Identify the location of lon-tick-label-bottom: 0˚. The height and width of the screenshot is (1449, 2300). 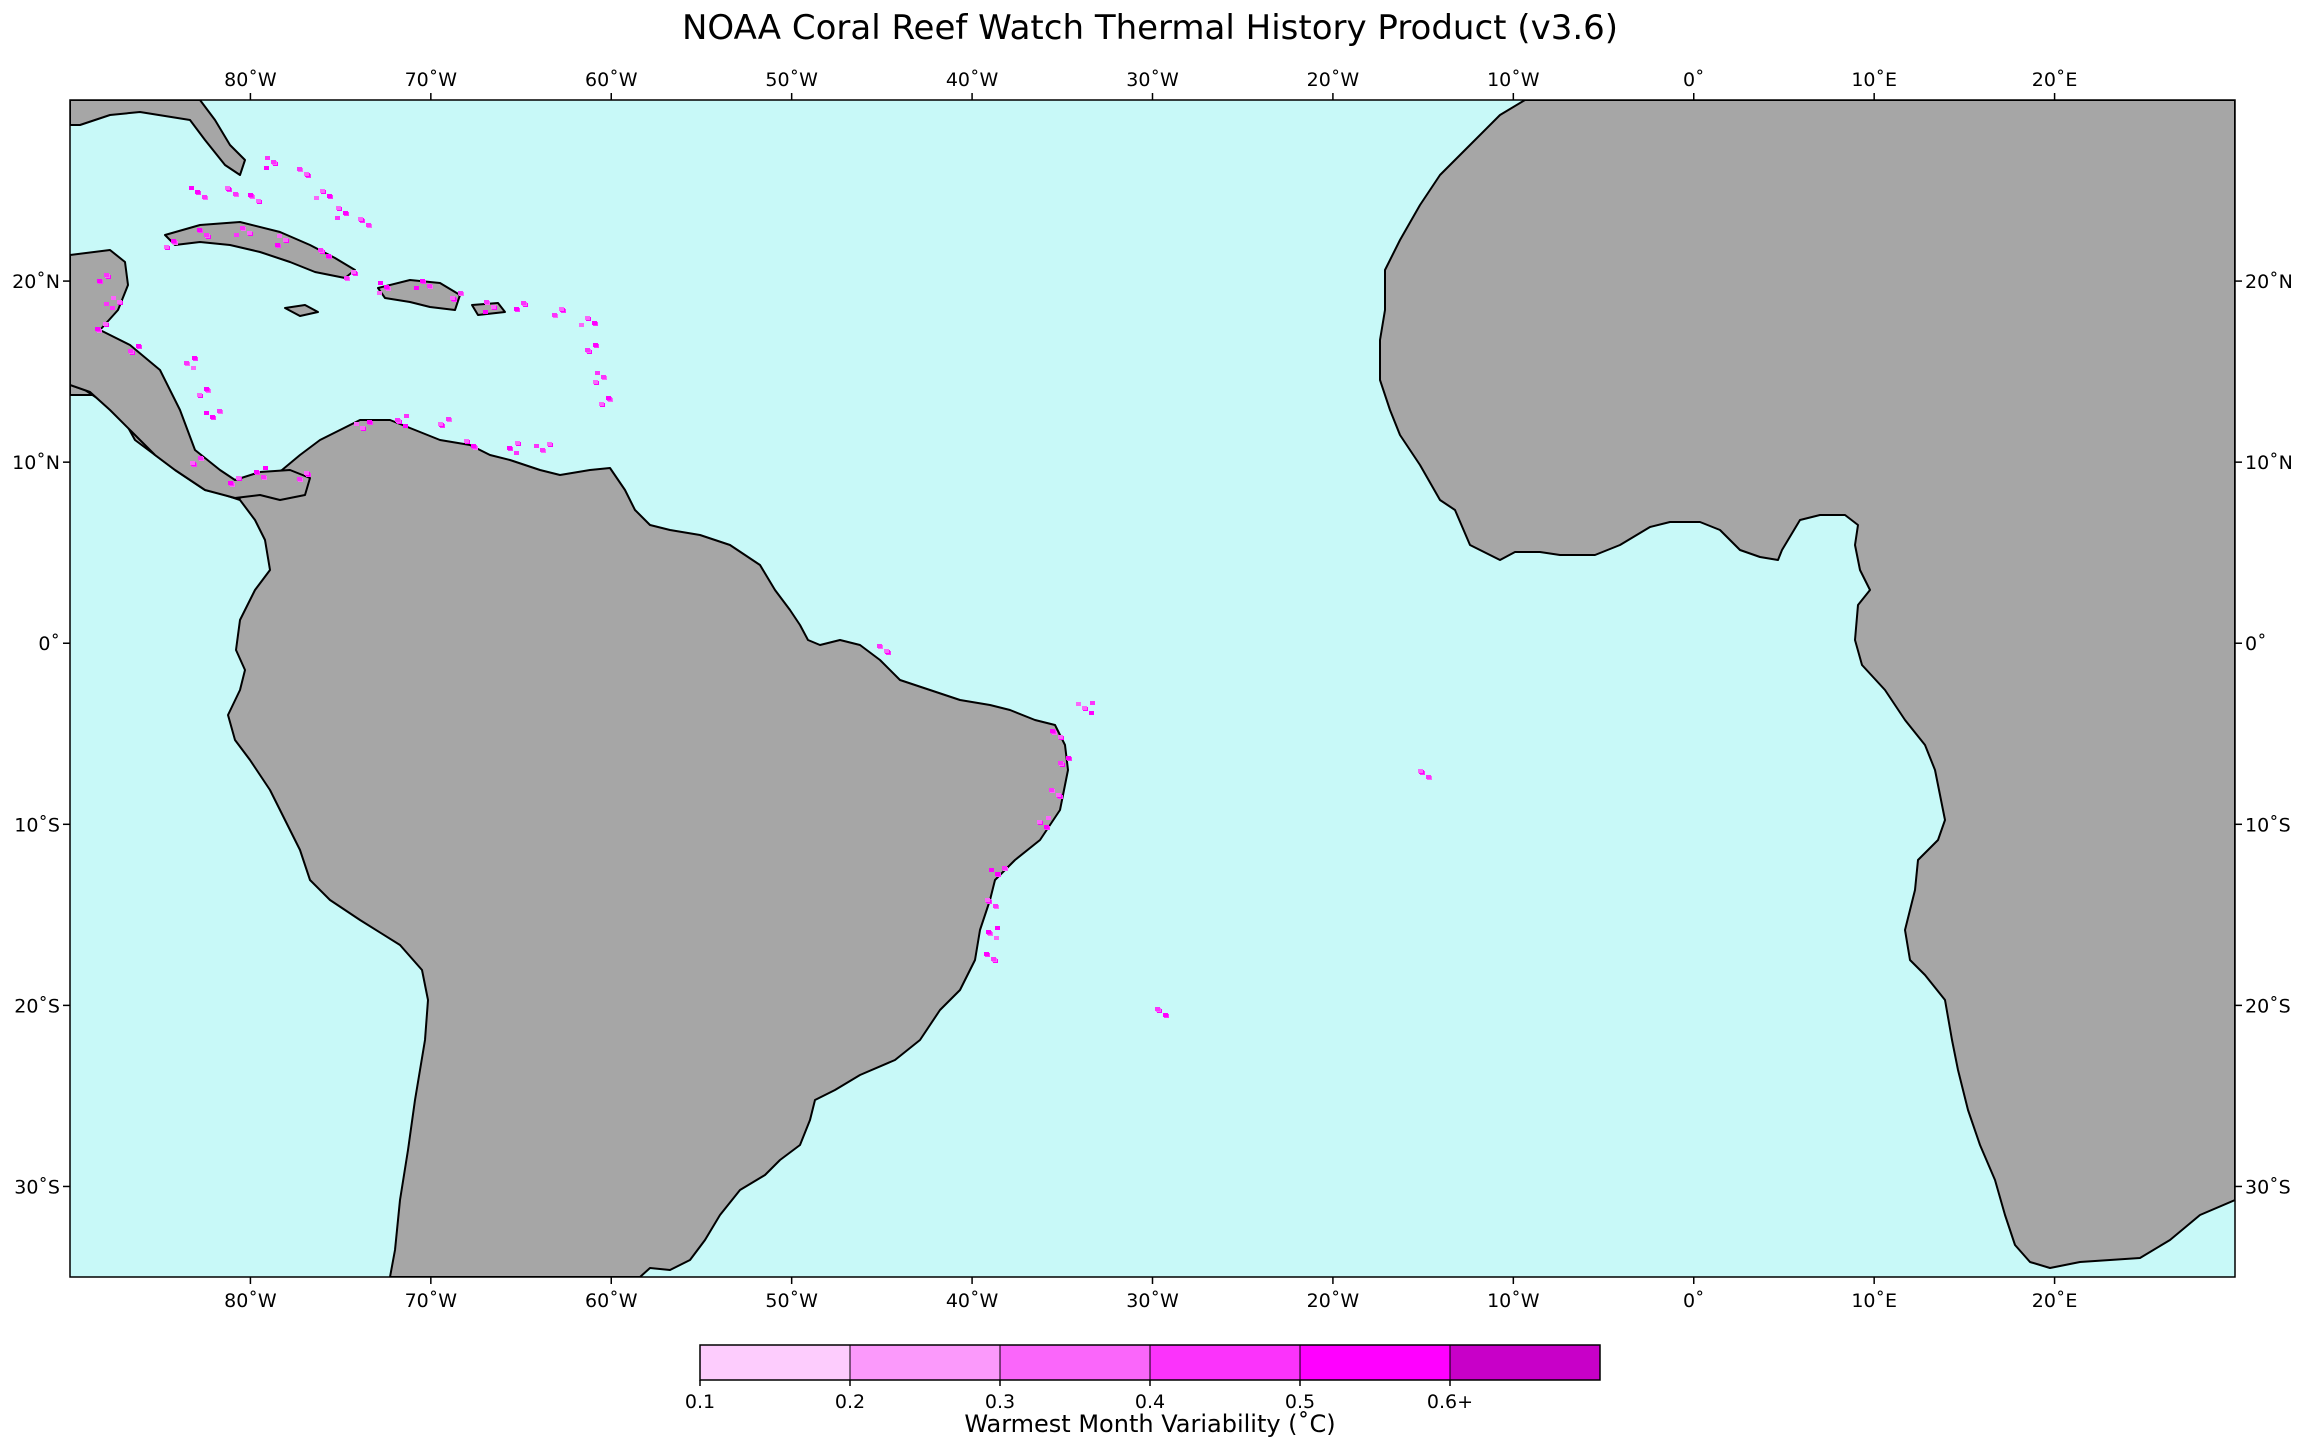
(1694, 1301).